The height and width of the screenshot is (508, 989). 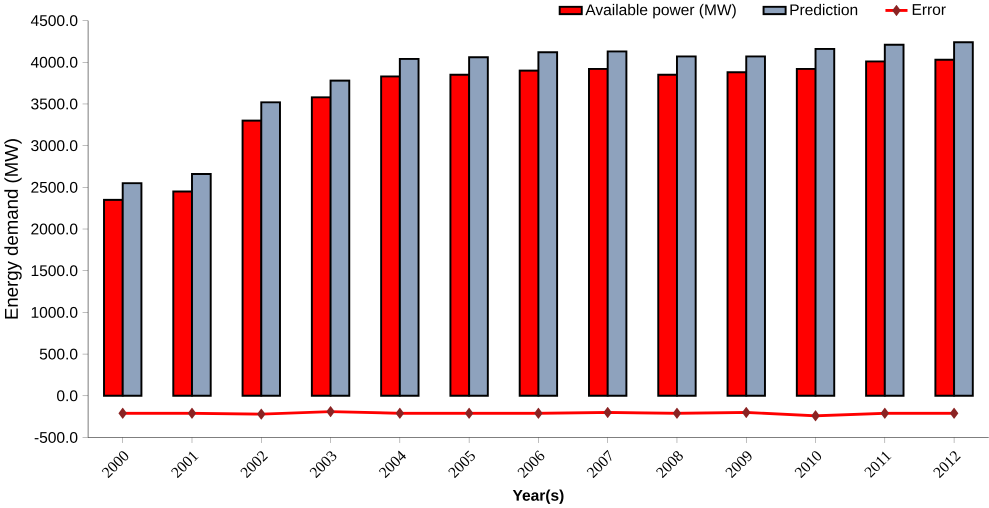 I want to click on y-tick-label: 4000.0, so click(x=54, y=62).